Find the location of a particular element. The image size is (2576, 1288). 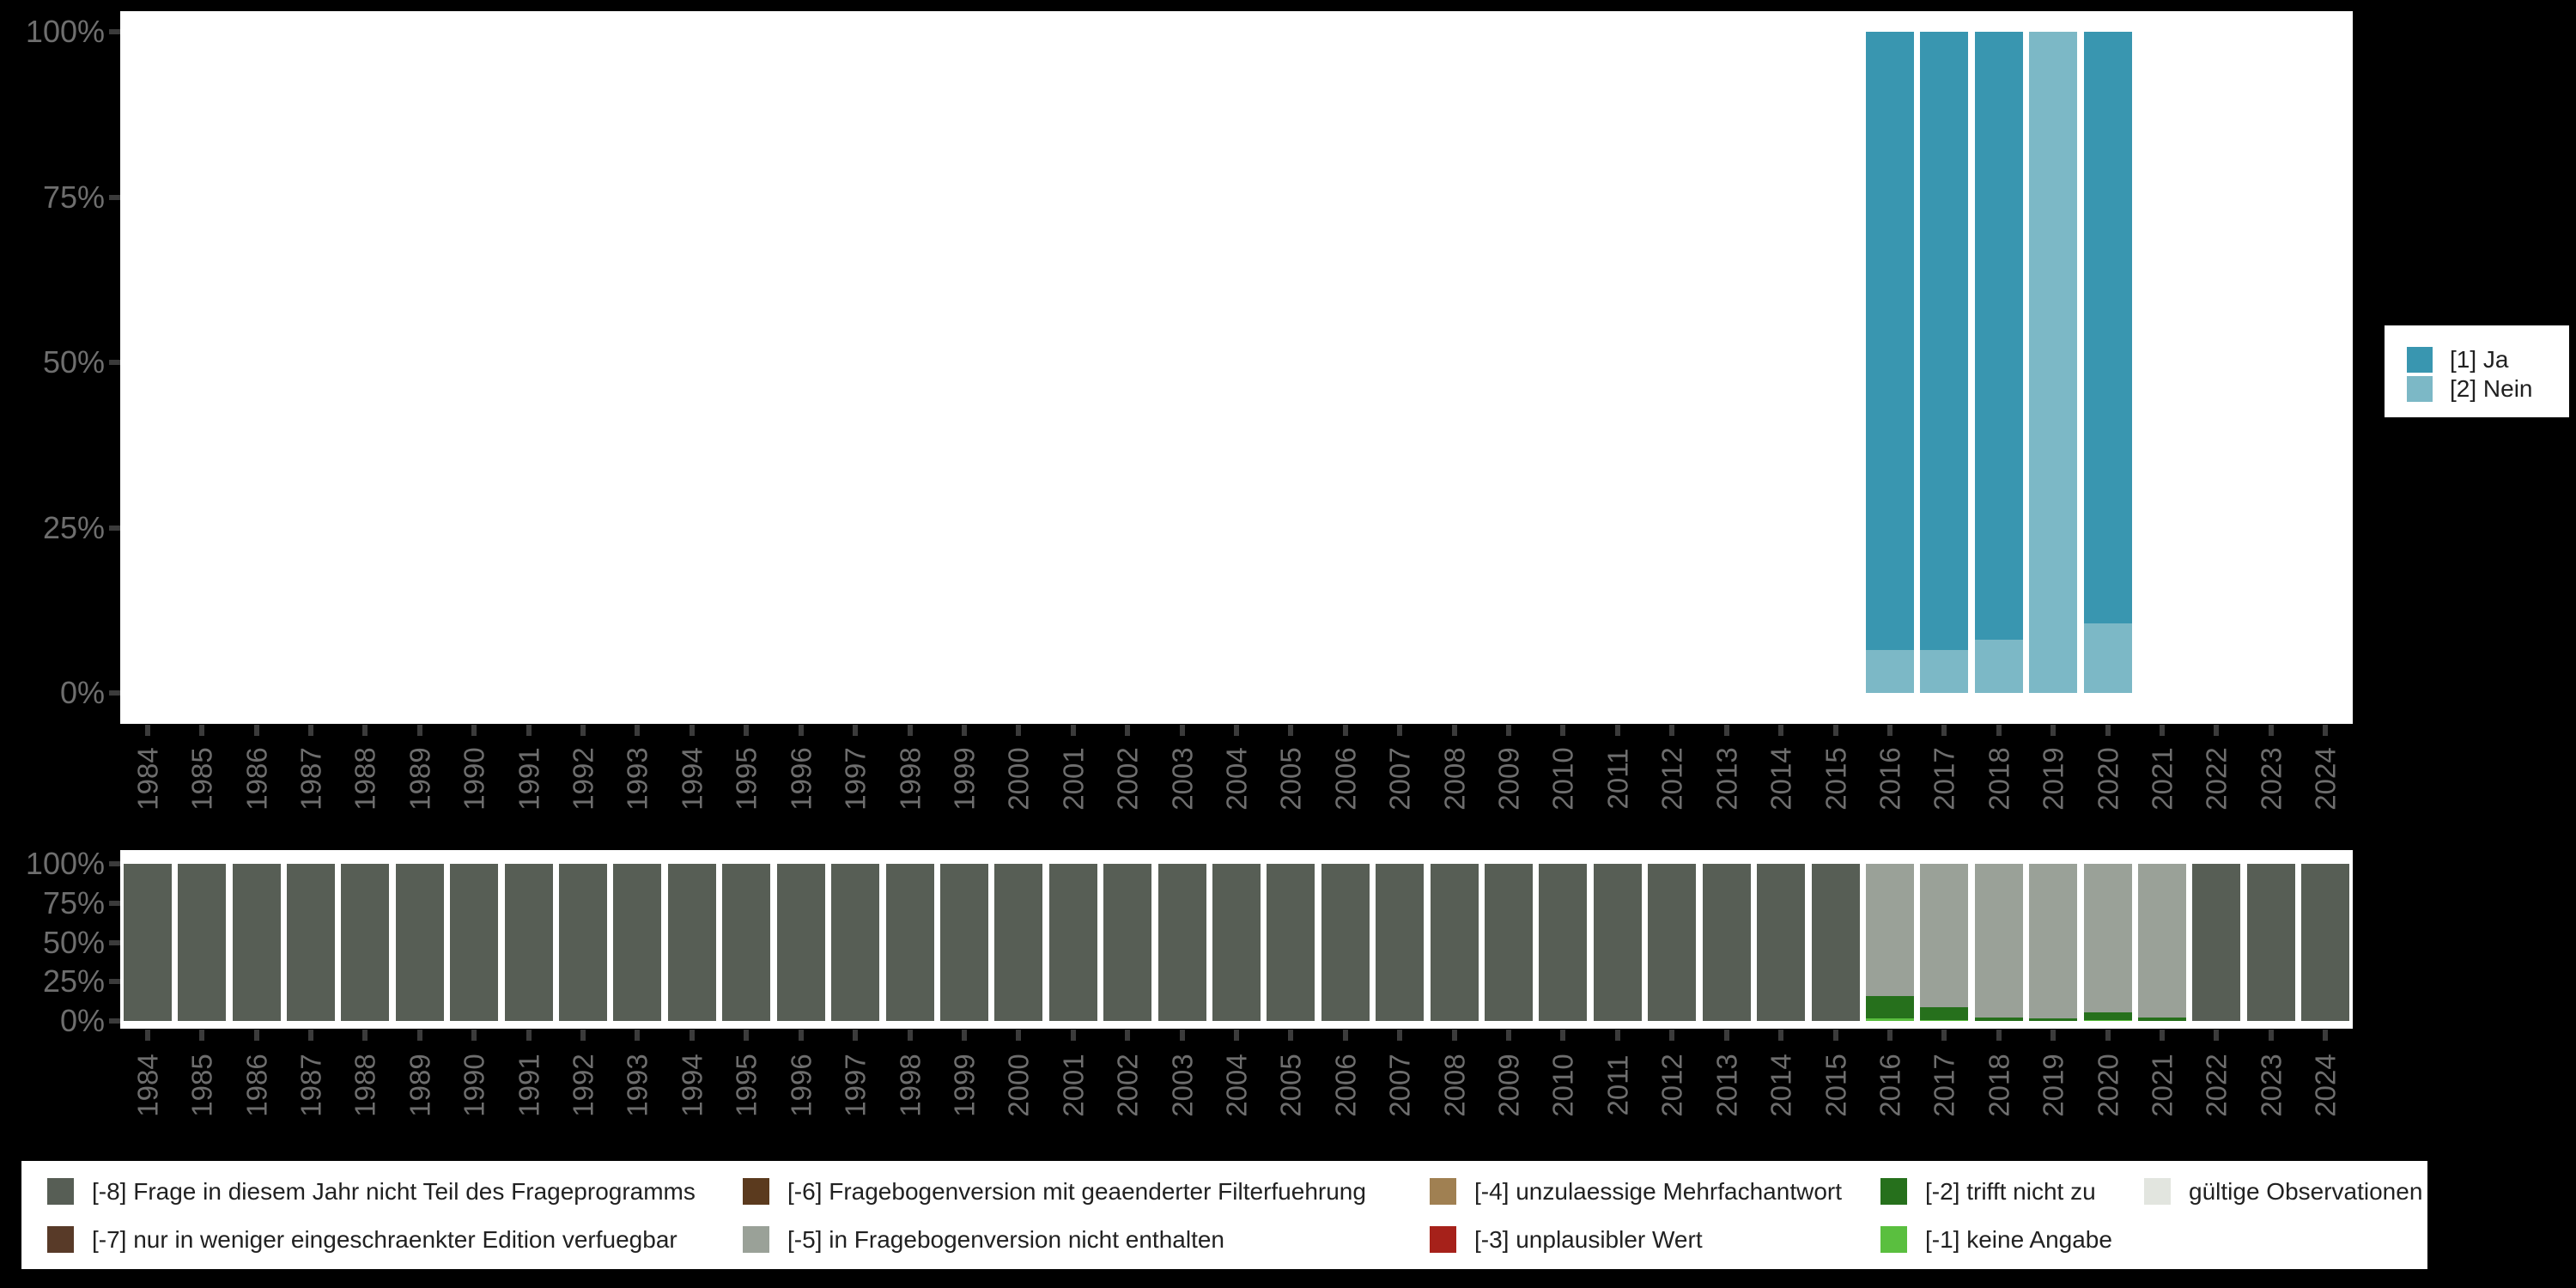

x-tick-mark-values-2020 is located at coordinates (2108, 730).